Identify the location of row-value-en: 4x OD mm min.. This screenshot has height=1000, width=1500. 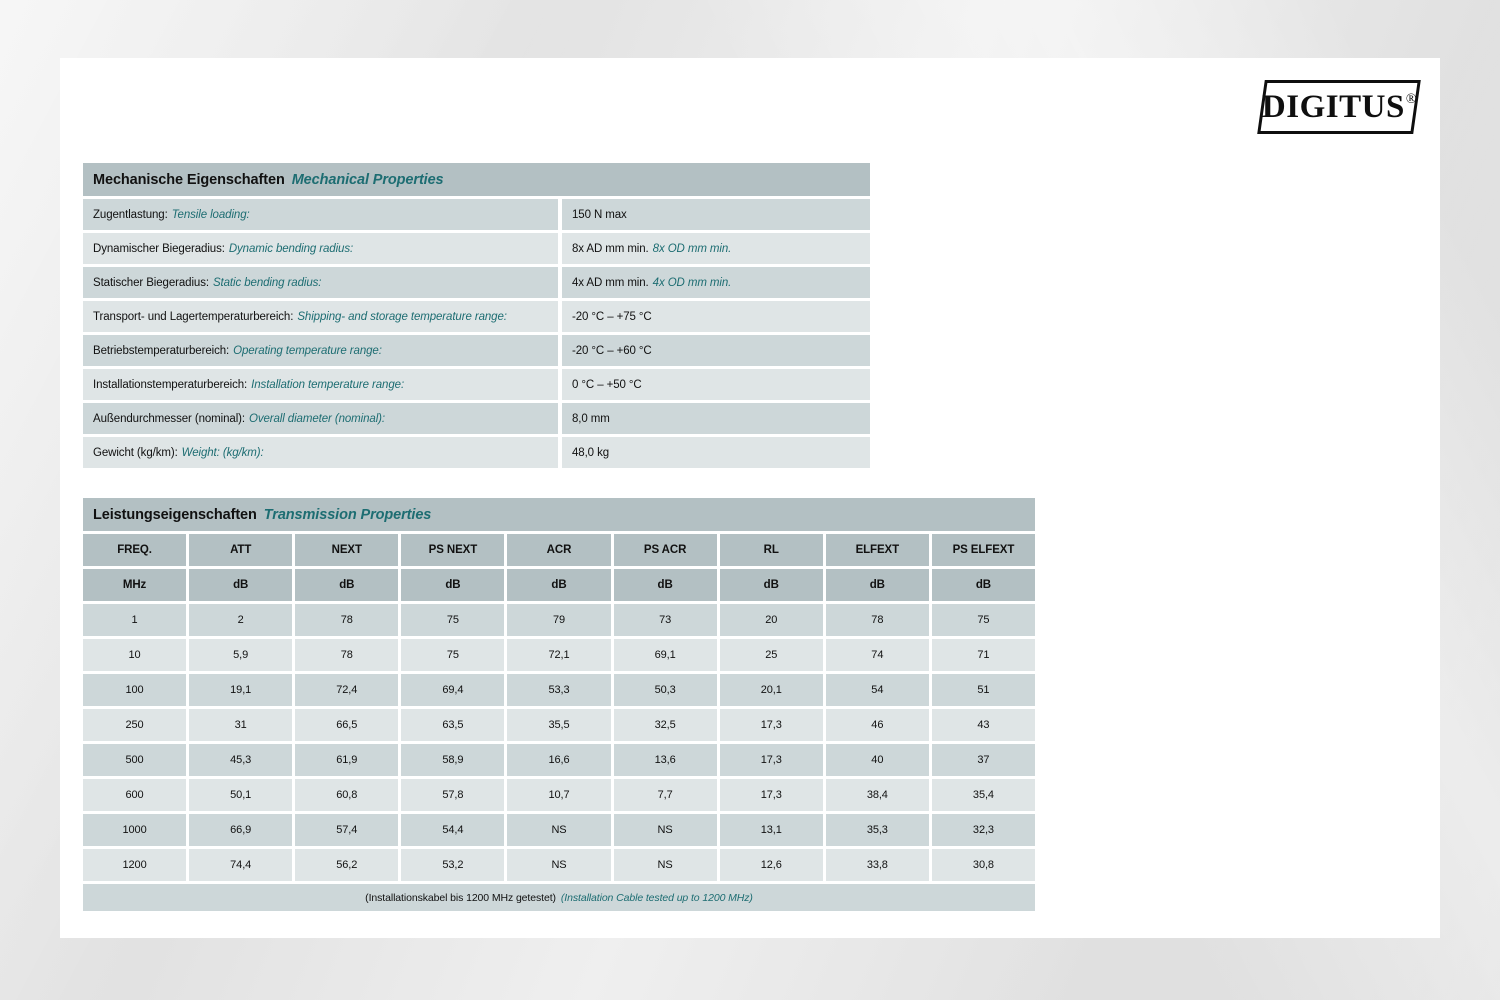
(692, 282).